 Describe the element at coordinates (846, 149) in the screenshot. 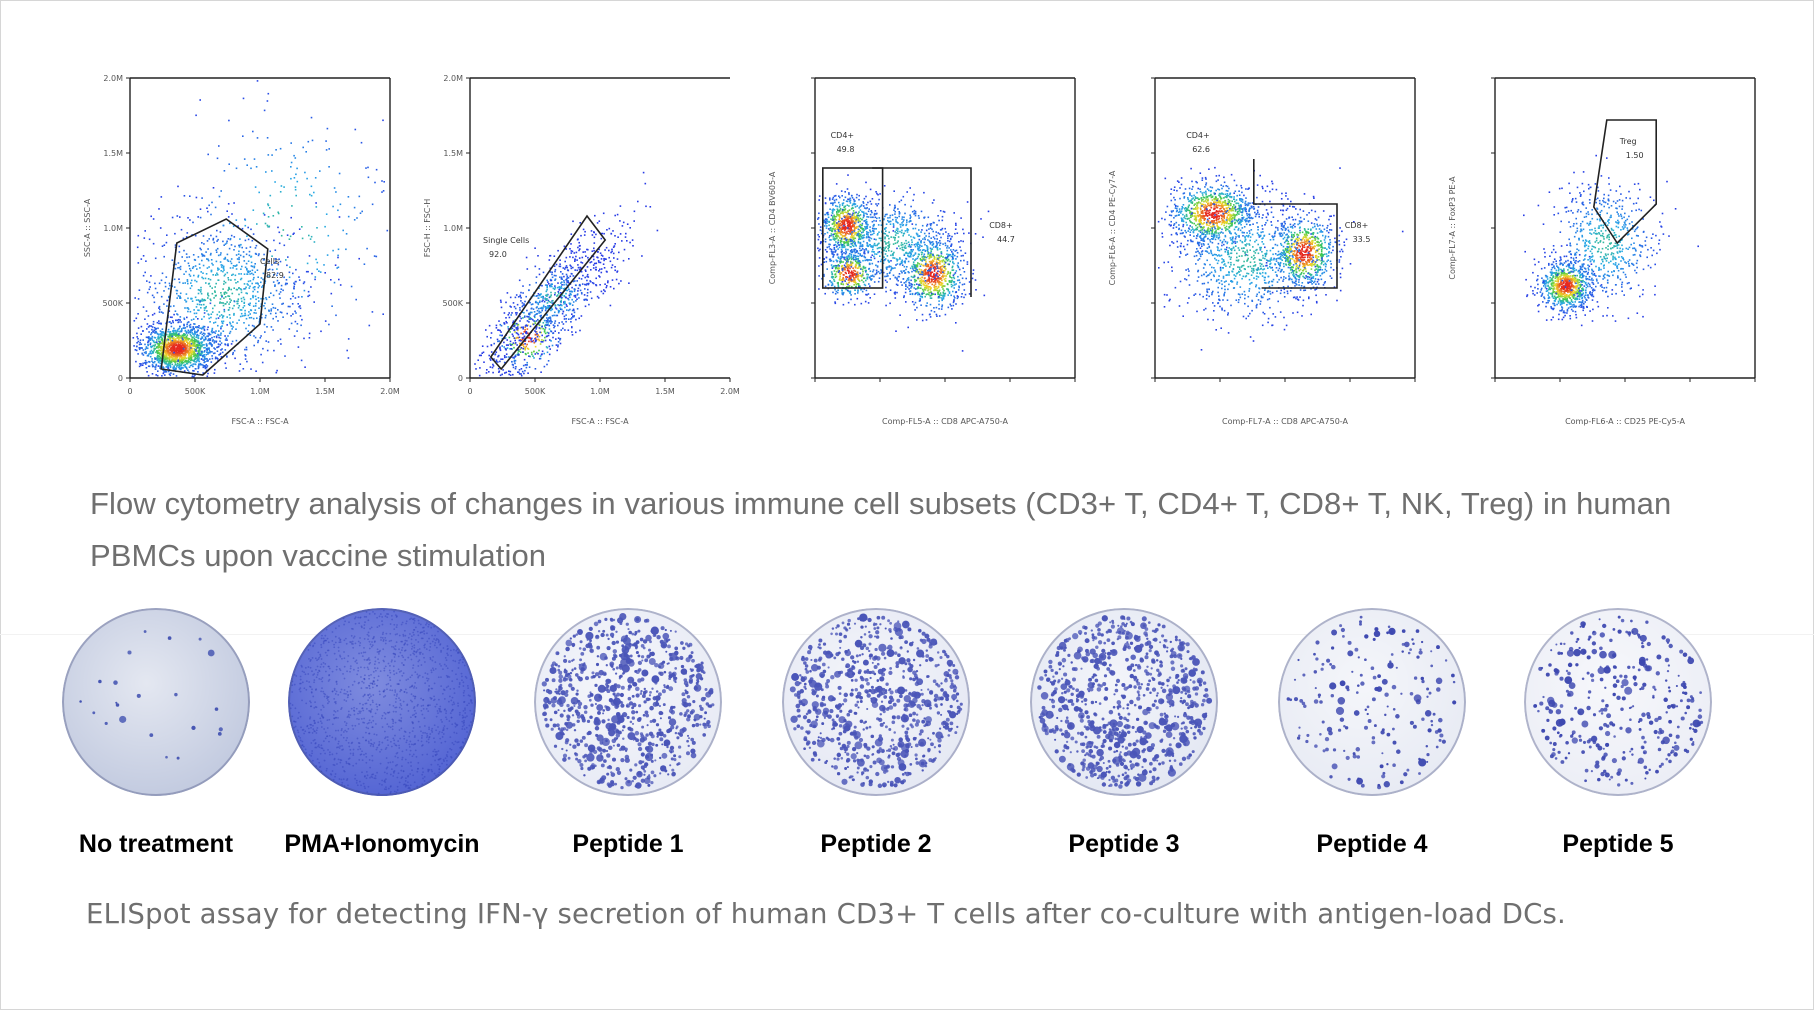

I see `gate-value: 49.8` at that location.